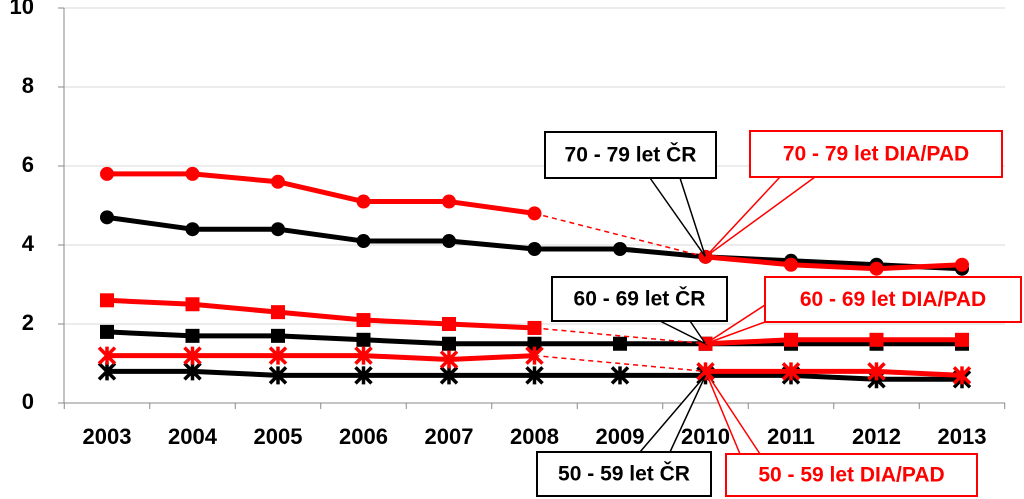 Image resolution: width=1024 pixels, height=499 pixels. I want to click on y-tick-label: 0, so click(28, 401).